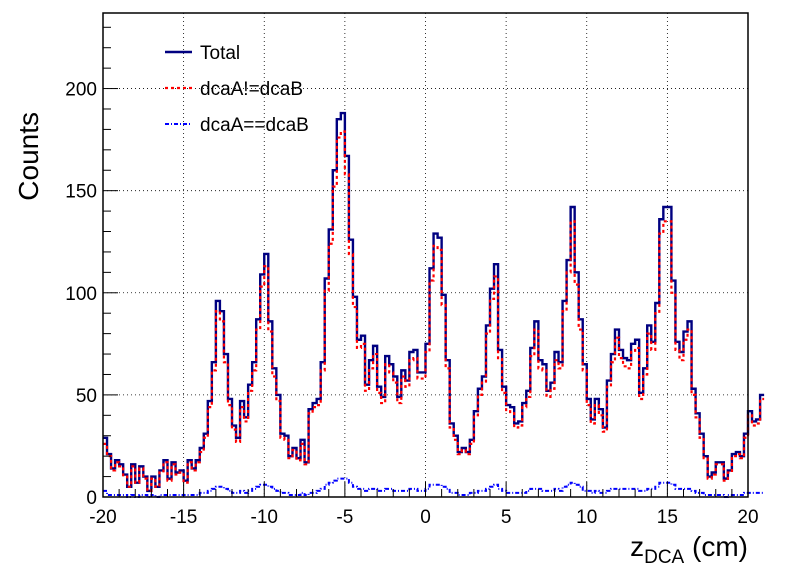 The height and width of the screenshot is (572, 796). What do you see at coordinates (664, 557) in the screenshot?
I see `x-axis-title-sub: DCA` at bounding box center [664, 557].